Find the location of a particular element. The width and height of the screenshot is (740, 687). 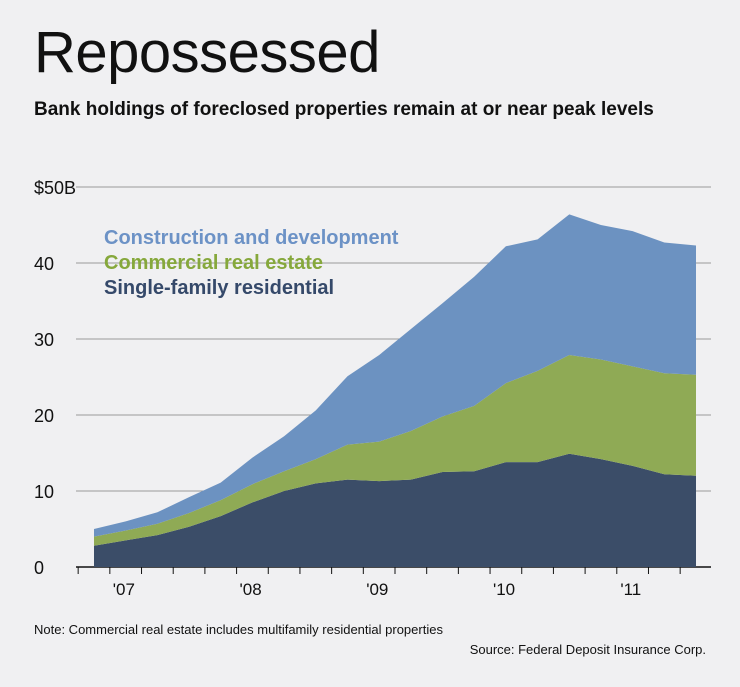

source-credit: Source: Federal Deposit Insurance Corp. is located at coordinates (587, 649).